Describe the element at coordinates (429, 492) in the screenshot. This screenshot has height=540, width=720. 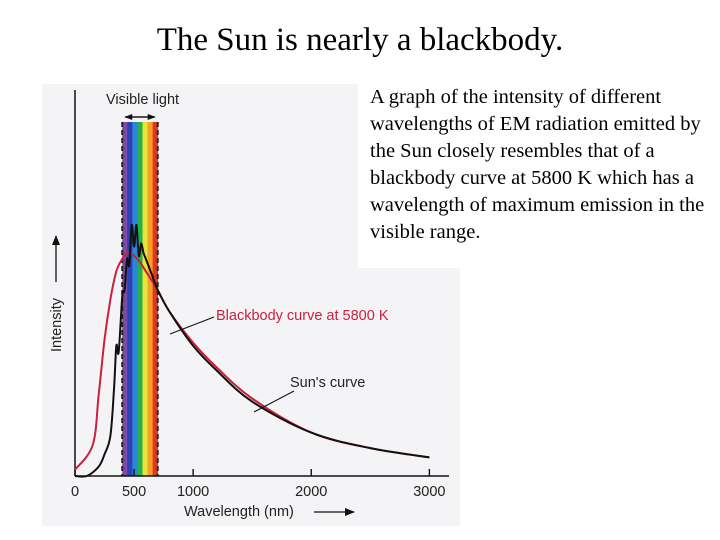
I see `x-tick-label: 3000` at that location.